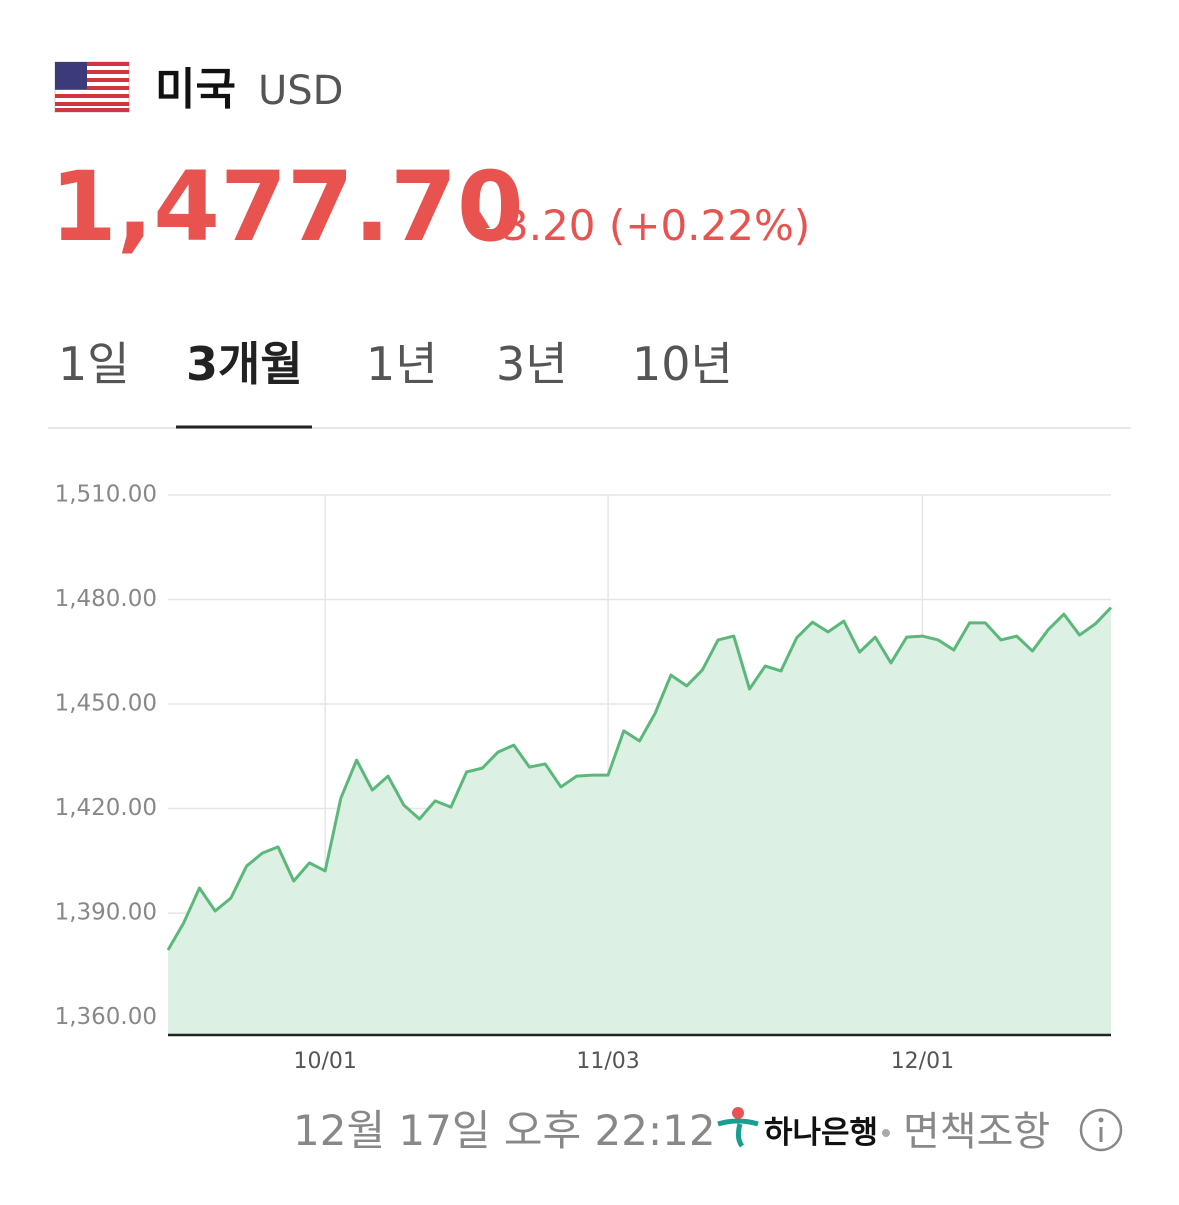 Image resolution: width=1179 pixels, height=1205 pixels. What do you see at coordinates (300, 91) in the screenshot?
I see `currency: USD` at bounding box center [300, 91].